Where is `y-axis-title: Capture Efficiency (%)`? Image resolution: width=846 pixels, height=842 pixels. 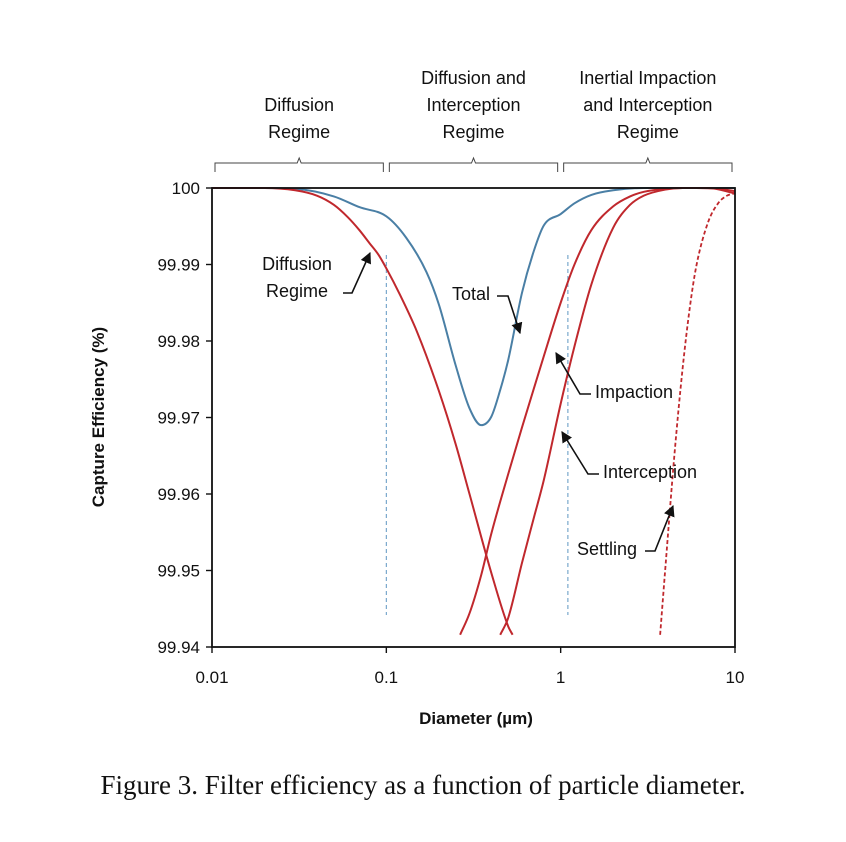
y-axis-title: Capture Efficiency (%) is located at coordinates (98, 417).